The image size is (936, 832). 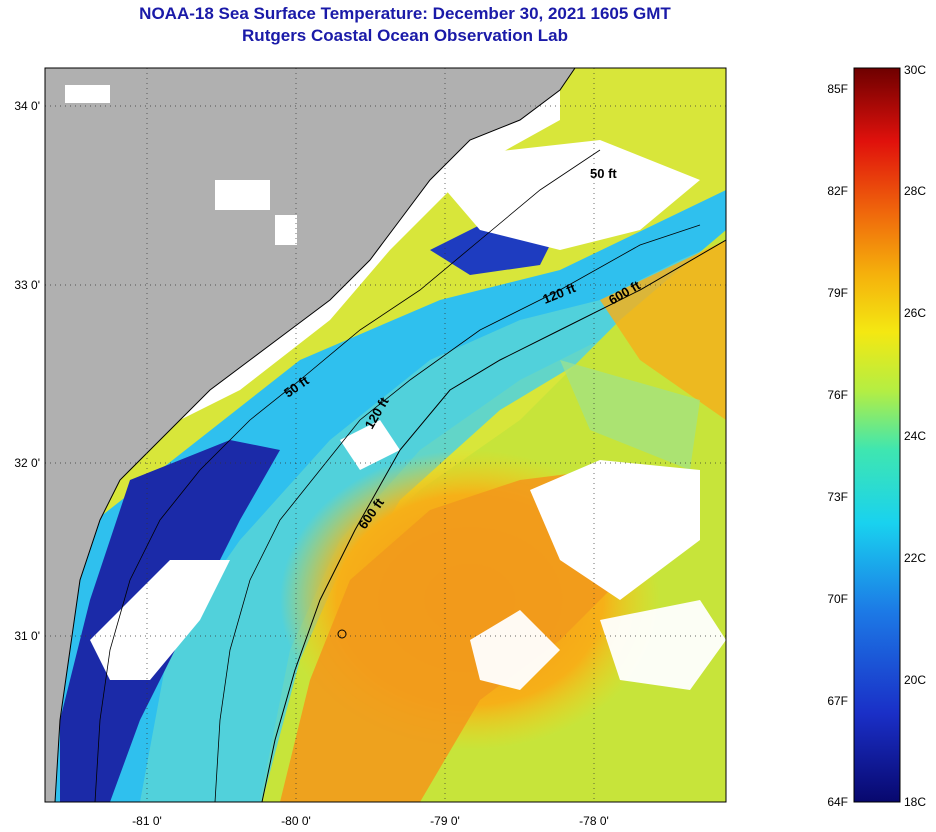 What do you see at coordinates (603, 173) in the screenshot?
I see `contour-label: 50 ft` at bounding box center [603, 173].